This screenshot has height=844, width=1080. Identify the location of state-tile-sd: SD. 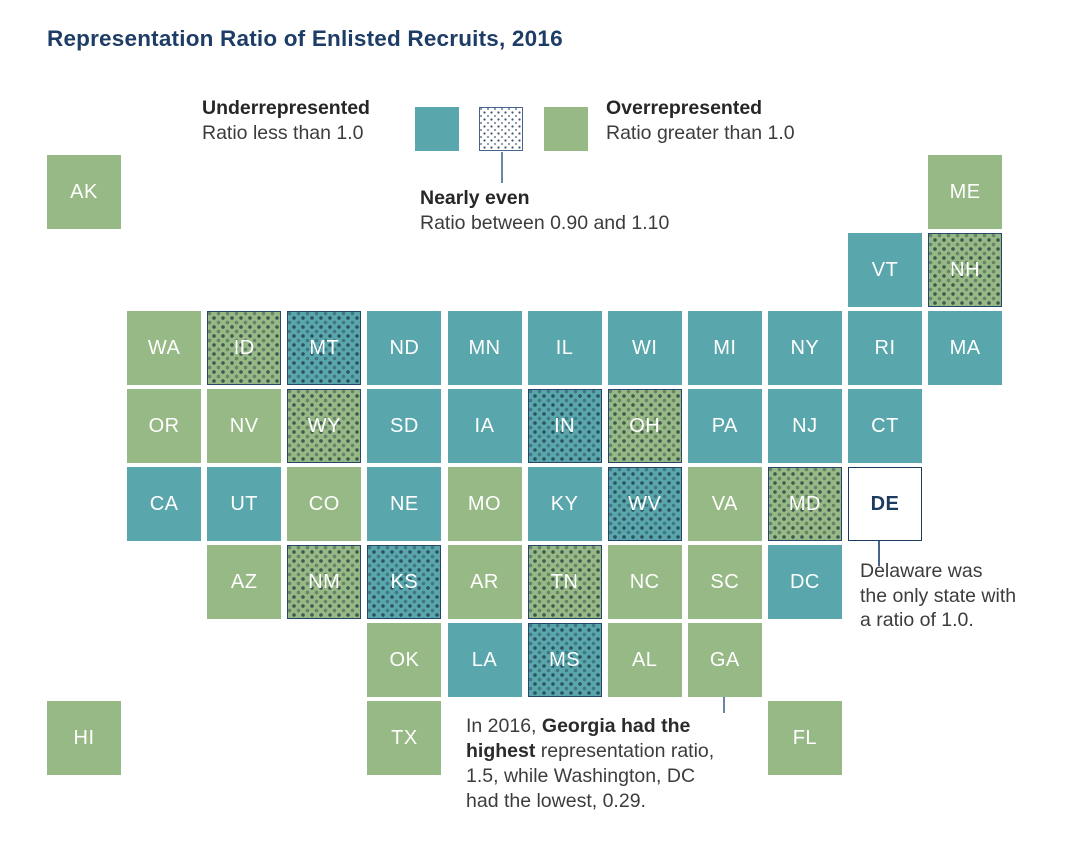
(404, 426).